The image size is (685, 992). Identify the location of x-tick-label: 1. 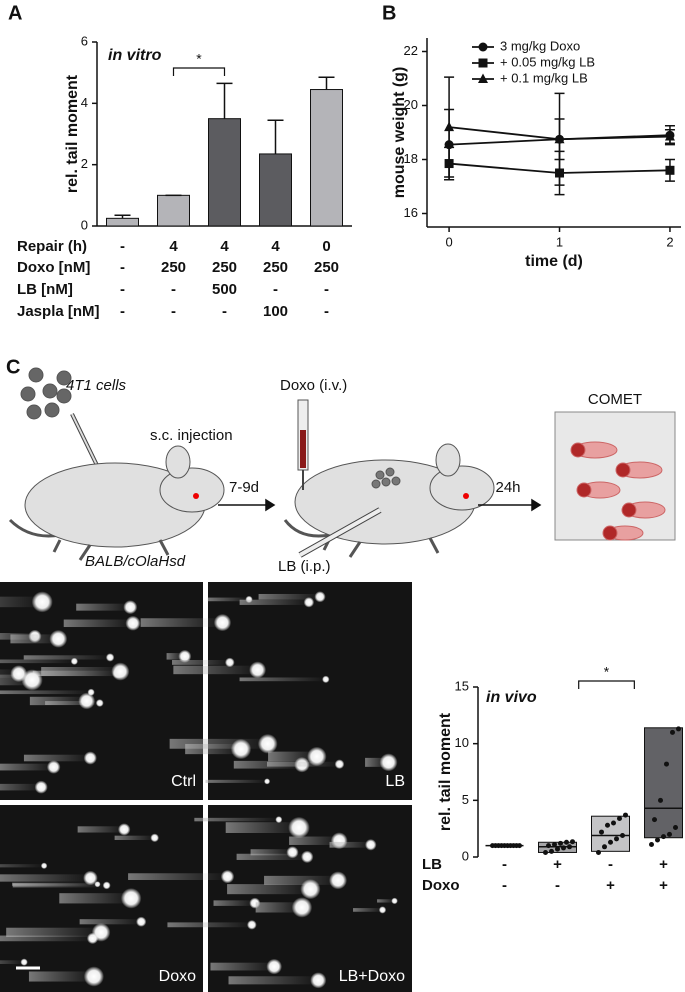
(559, 241).